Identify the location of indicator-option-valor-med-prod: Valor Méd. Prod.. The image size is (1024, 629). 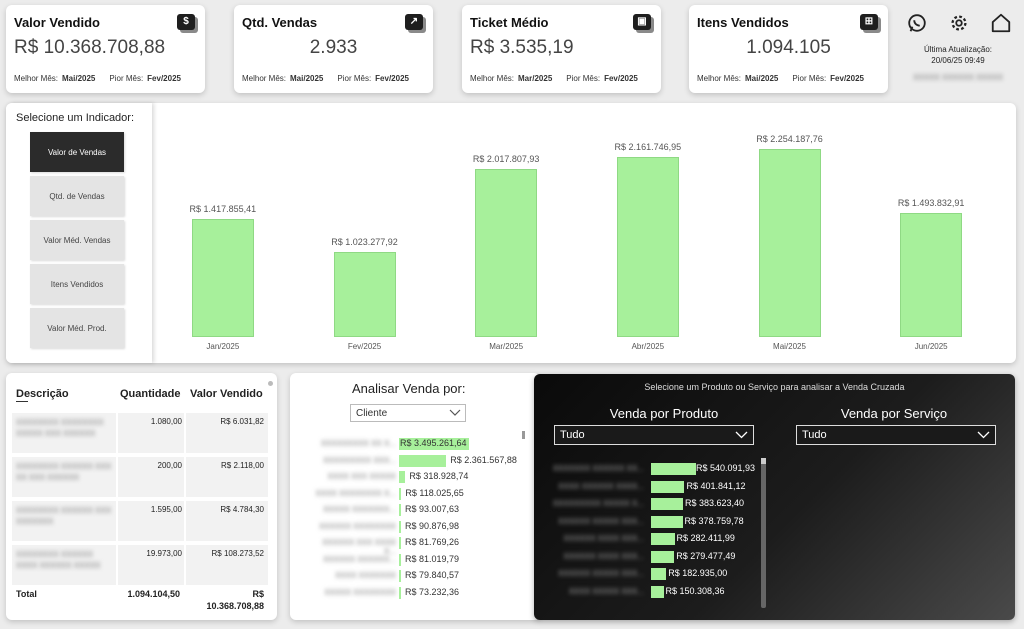
(77, 328).